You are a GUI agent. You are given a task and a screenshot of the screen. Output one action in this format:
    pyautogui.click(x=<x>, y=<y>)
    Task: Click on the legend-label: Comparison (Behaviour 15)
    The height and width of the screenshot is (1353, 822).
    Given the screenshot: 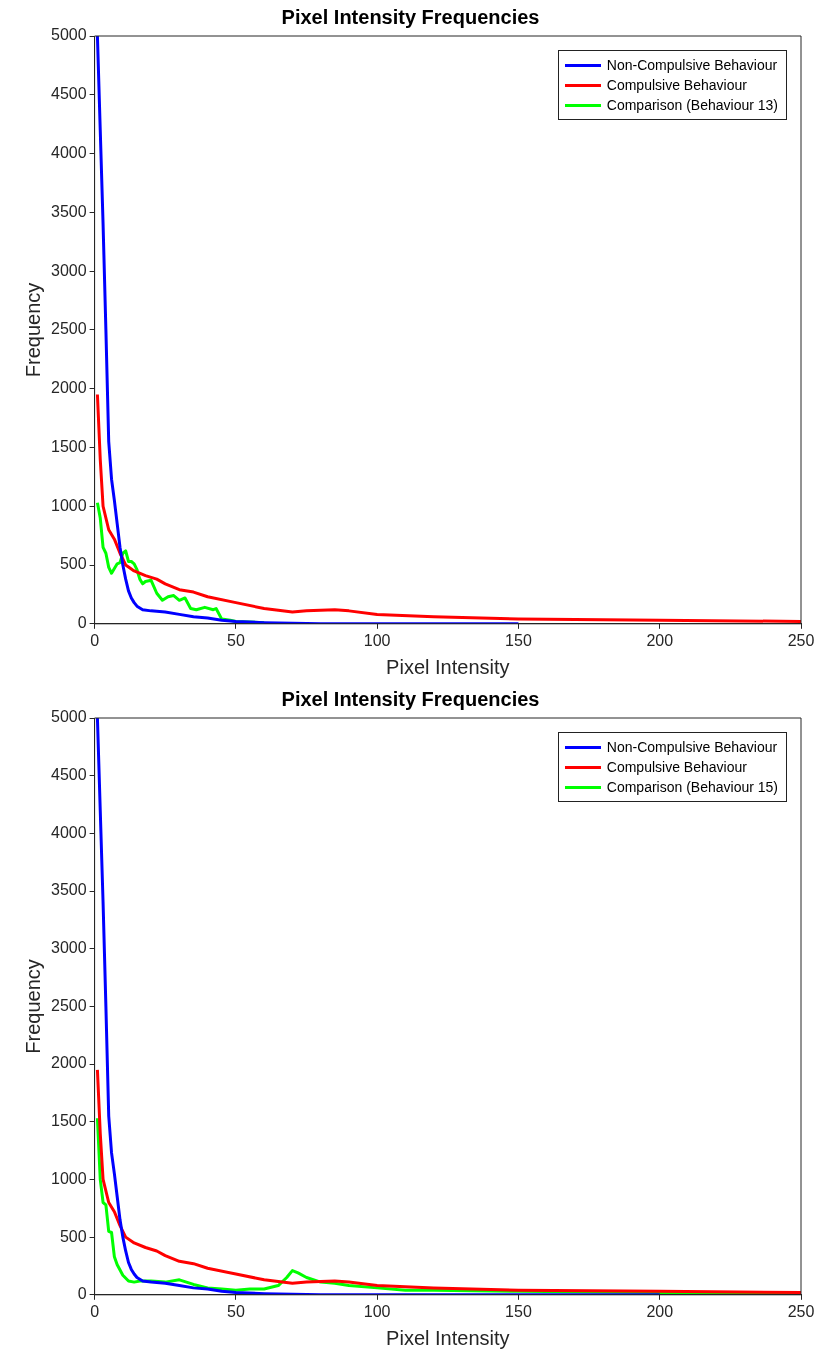 What is the action you would take?
    pyautogui.click(x=692, y=787)
    